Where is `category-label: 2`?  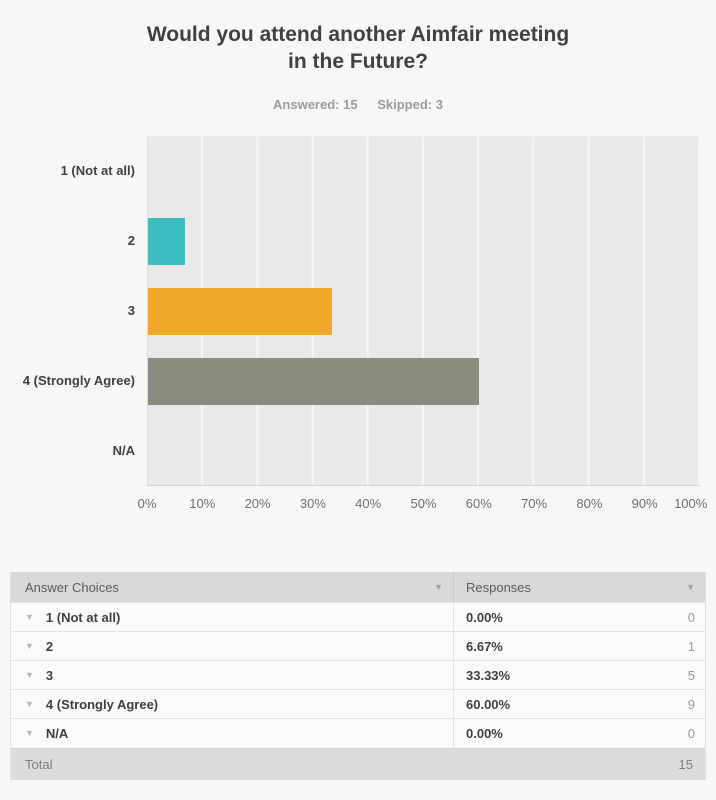 category-label: 2 is located at coordinates (131, 241).